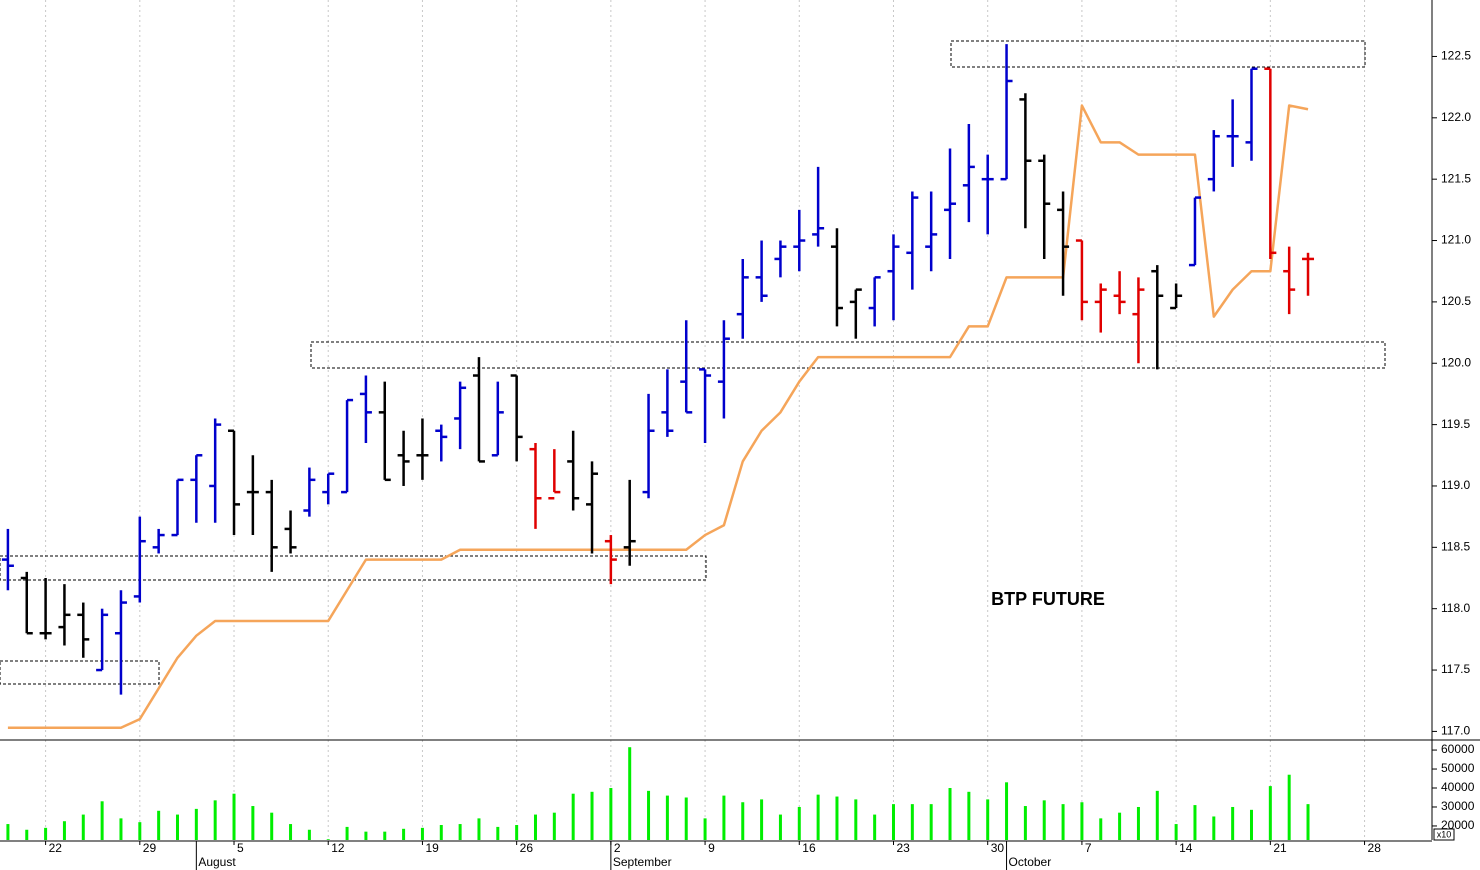 The height and width of the screenshot is (870, 1480). I want to click on y-tick-label: 50000, so click(1458, 768).